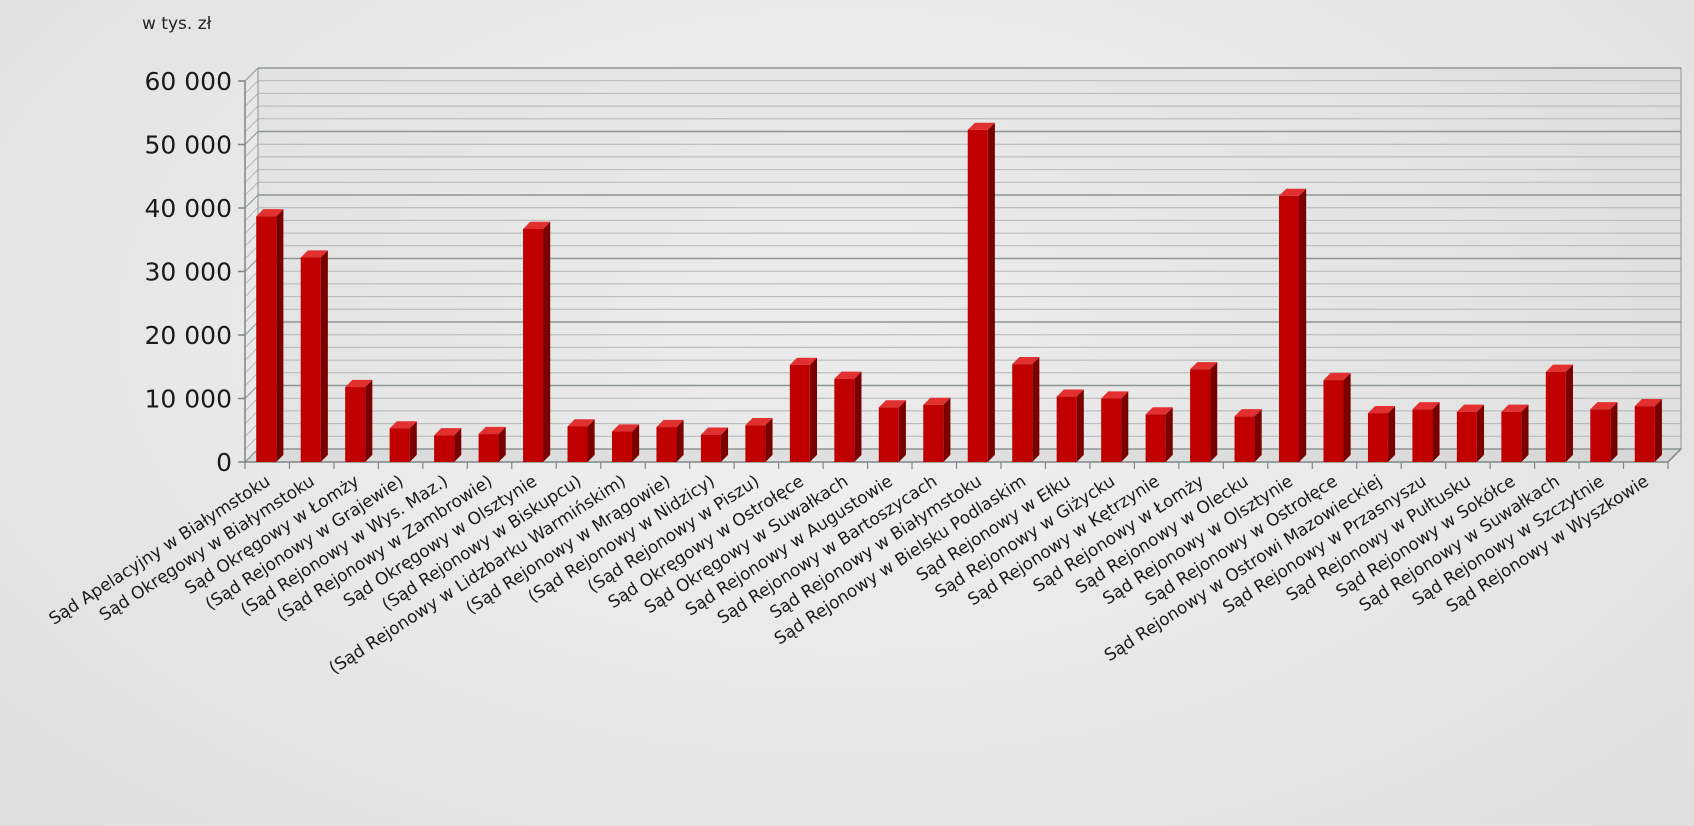 This screenshot has width=1694, height=826. Describe the element at coordinates (188, 272) in the screenshot. I see `y-tick-label: 30 000` at that location.